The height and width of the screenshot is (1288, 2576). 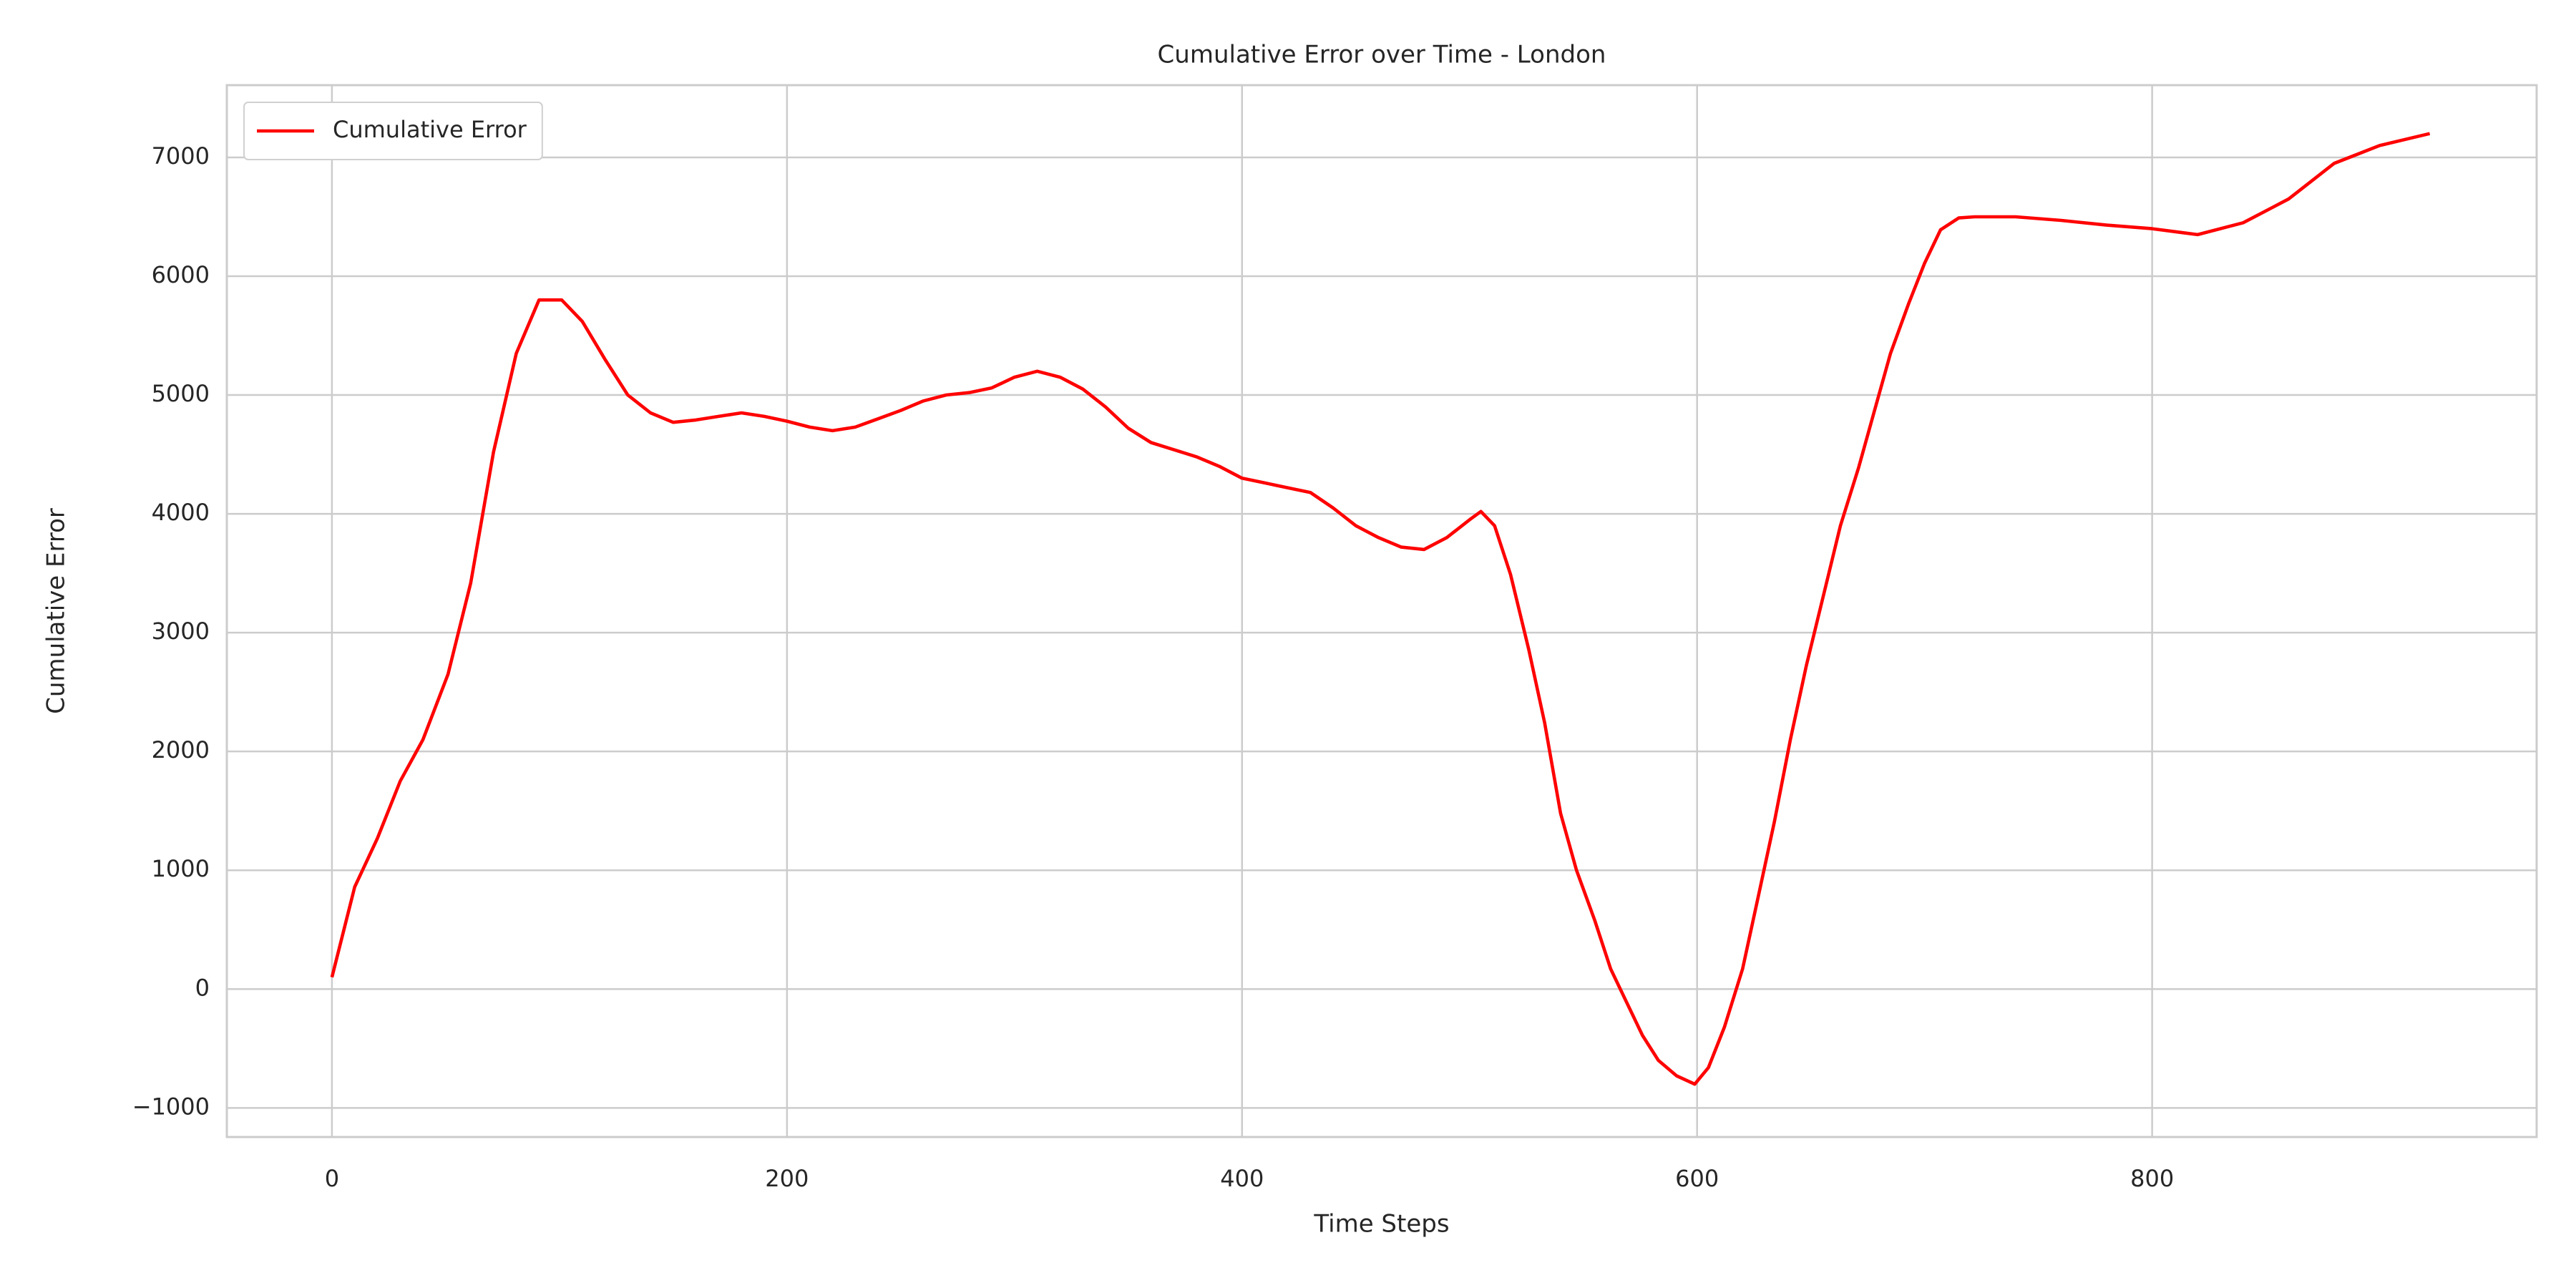 I want to click on legend-box, so click(x=393, y=131).